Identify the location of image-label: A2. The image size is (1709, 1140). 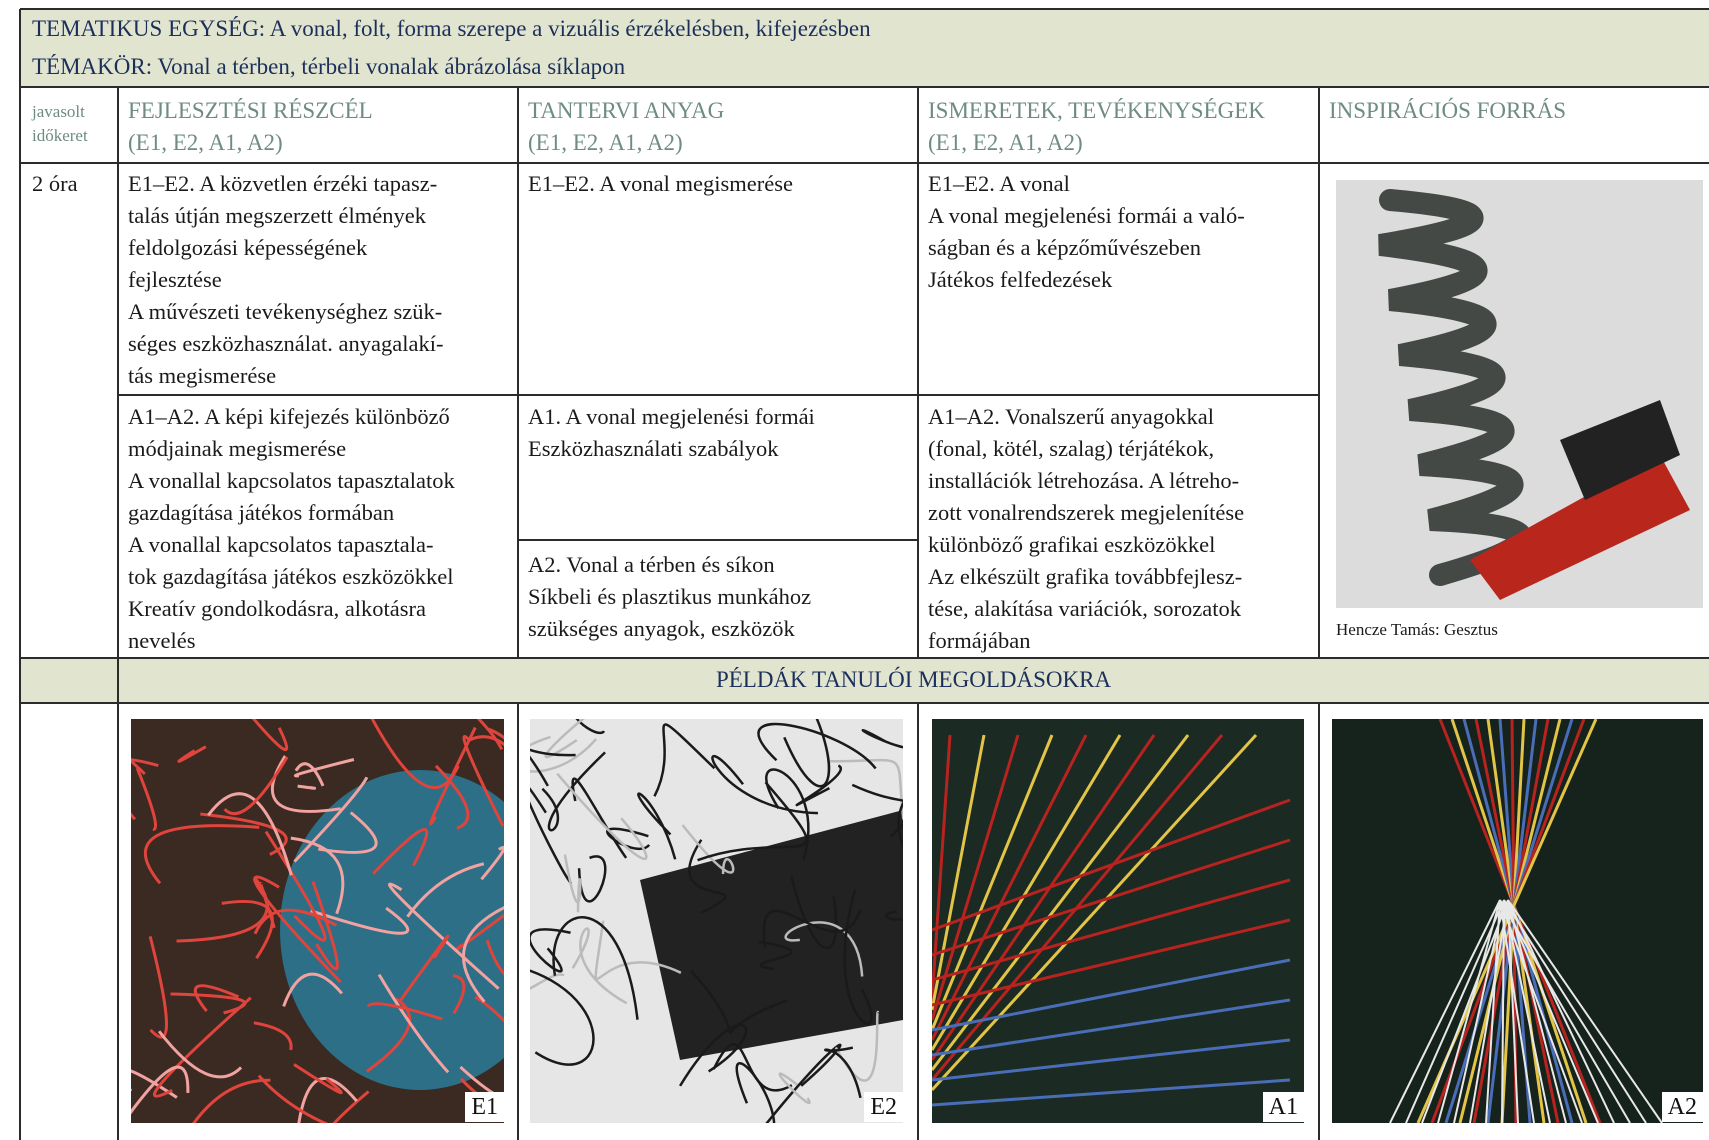
(1682, 1107).